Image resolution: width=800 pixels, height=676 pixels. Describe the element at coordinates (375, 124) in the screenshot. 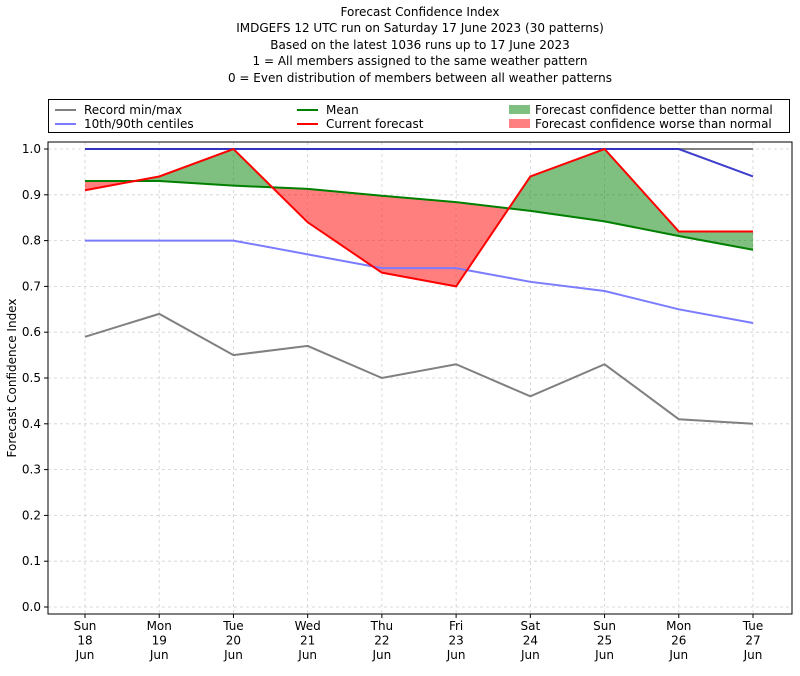

I see `legend-label: Current forecast` at that location.